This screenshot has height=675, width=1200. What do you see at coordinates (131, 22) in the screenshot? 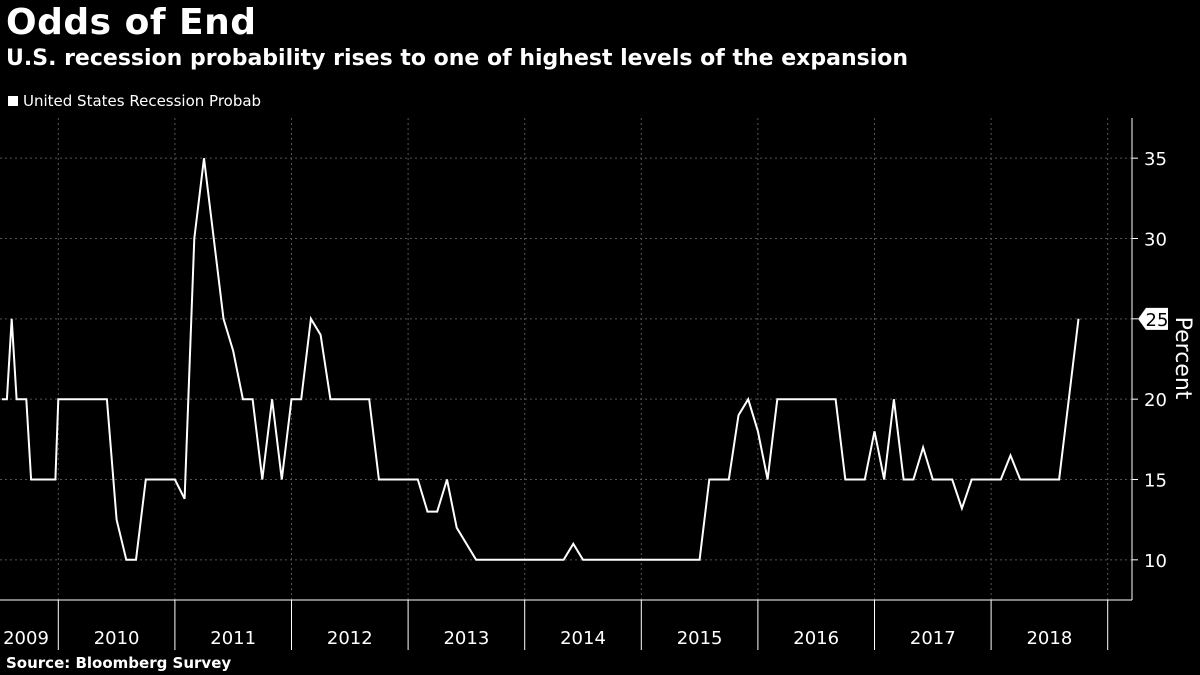
I see `chart-title: Odds of End` at bounding box center [131, 22].